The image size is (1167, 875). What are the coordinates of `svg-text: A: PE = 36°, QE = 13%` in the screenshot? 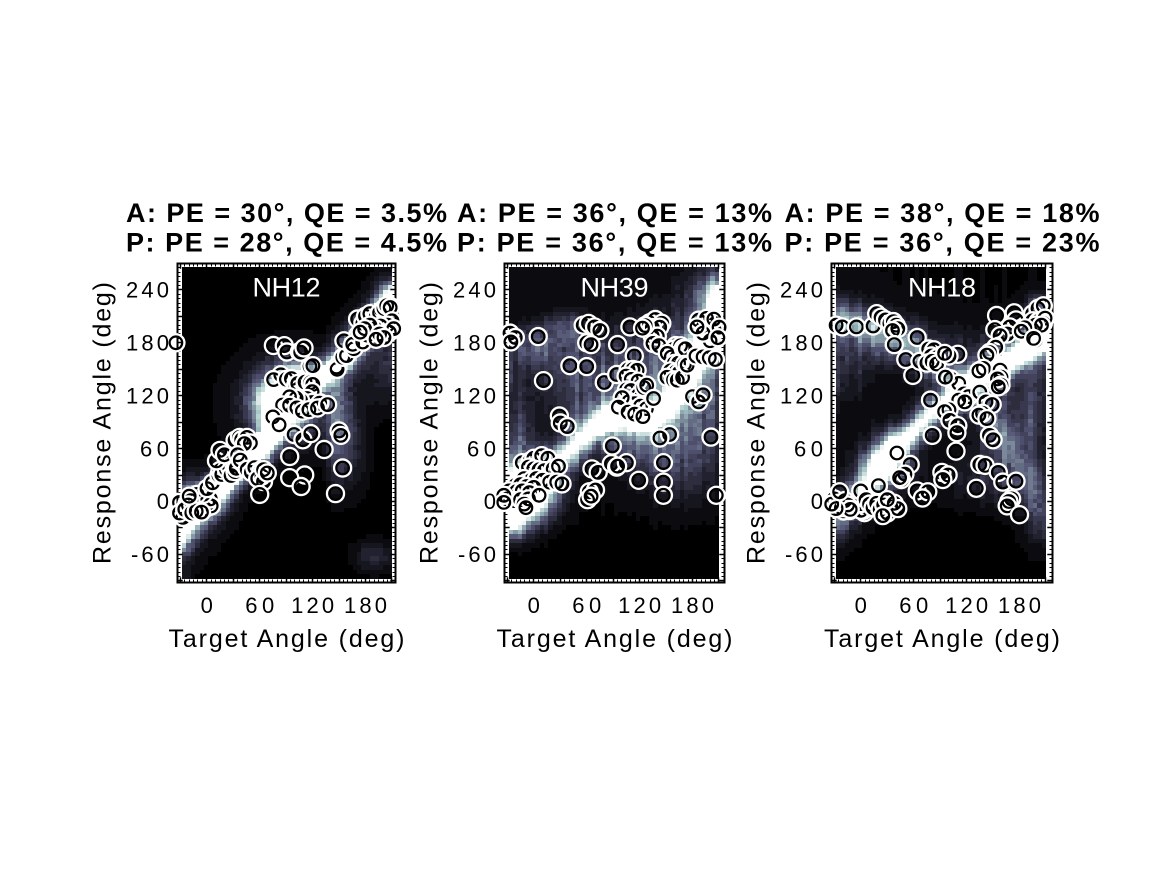 It's located at (614, 213).